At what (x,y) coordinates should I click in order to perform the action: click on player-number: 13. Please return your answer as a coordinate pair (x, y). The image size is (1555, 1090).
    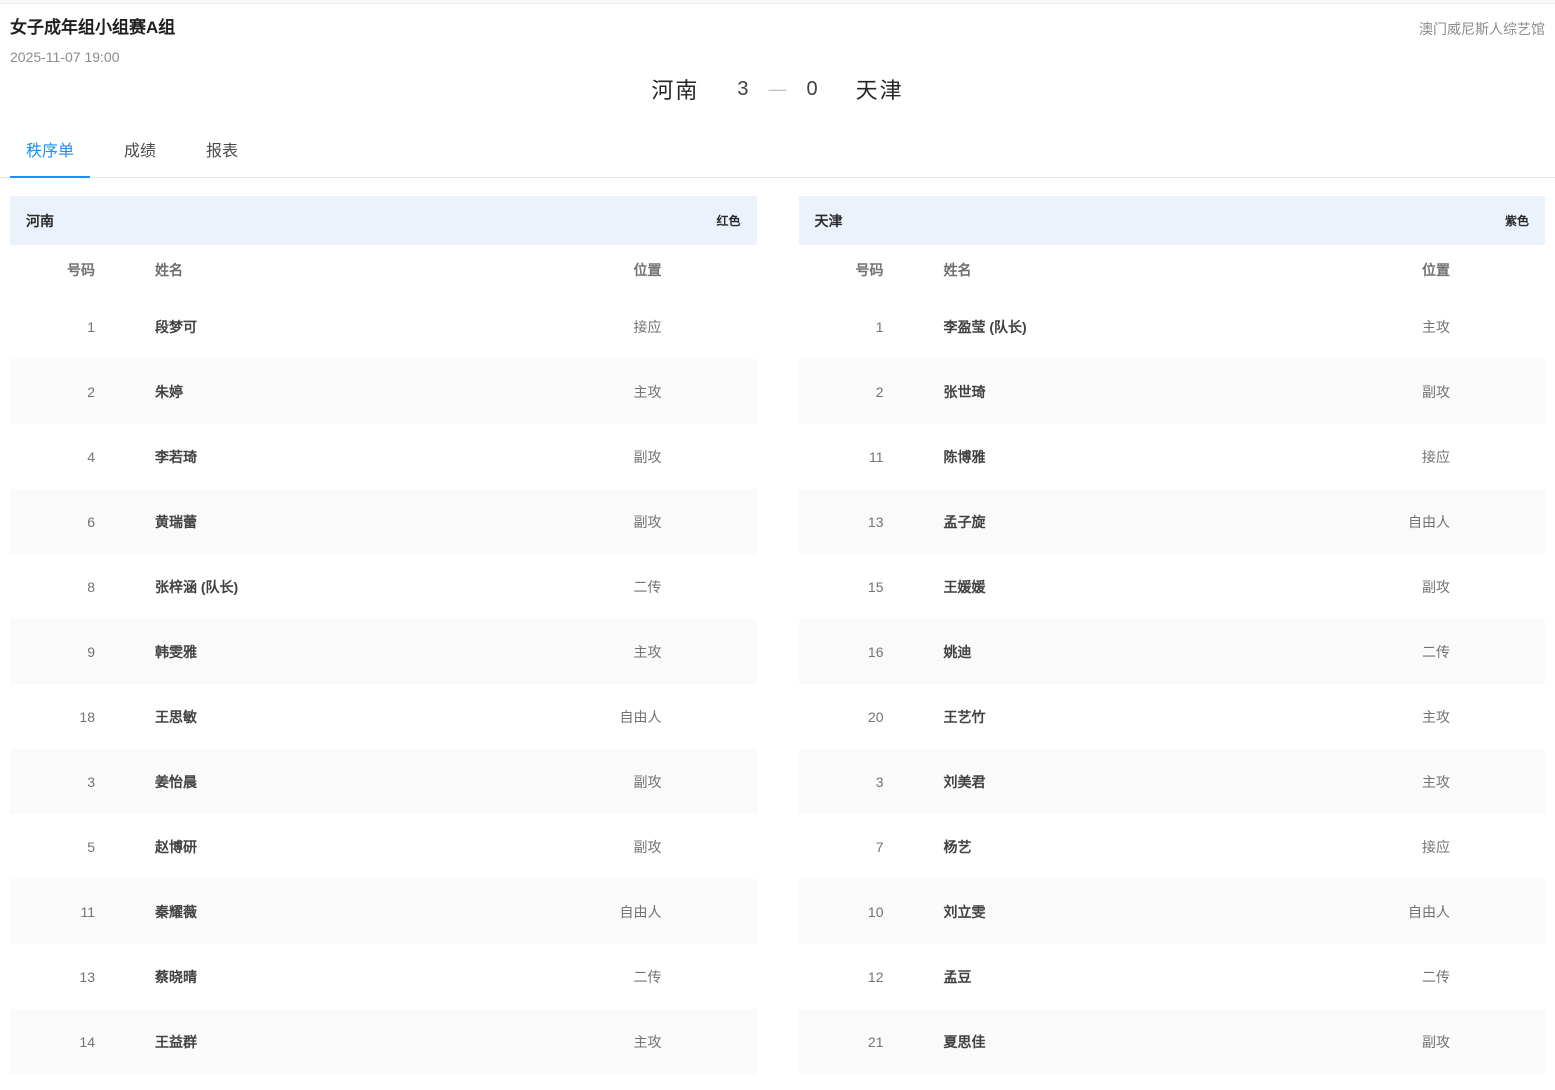
    Looking at the image, I should click on (87, 976).